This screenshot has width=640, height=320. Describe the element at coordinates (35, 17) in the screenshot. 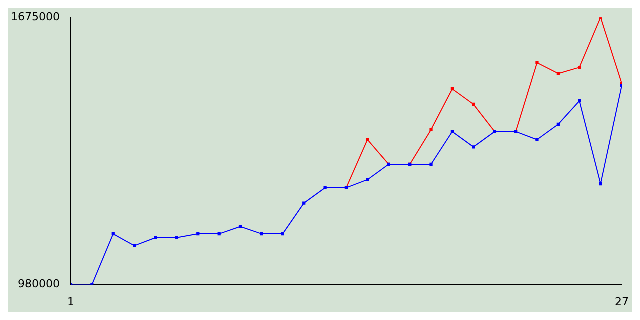

I see `y-tick-label: 1675000` at that location.